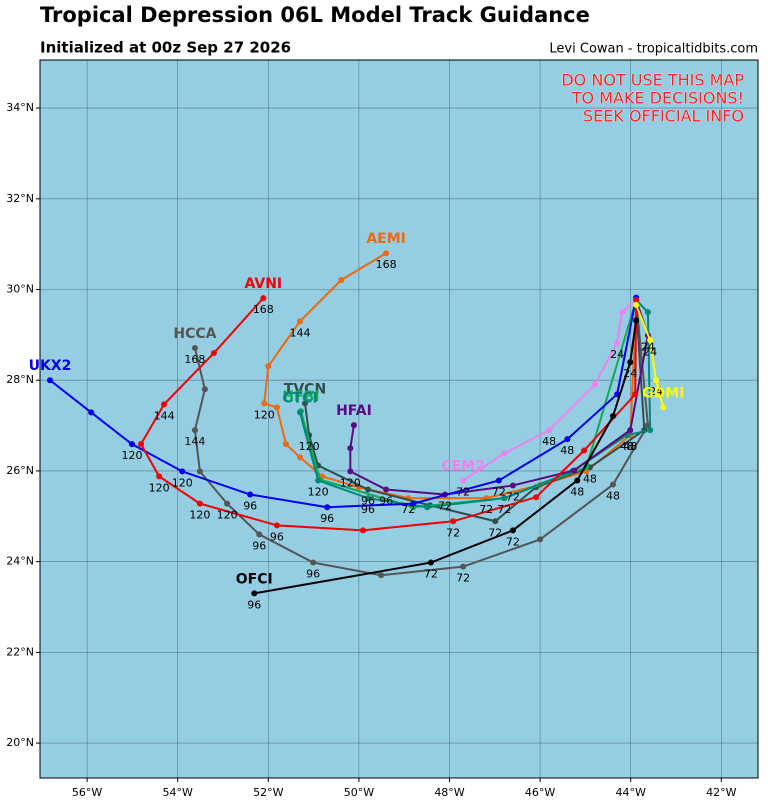  Describe the element at coordinates (20, 470) in the screenshot. I see `lat-tick-label: 26°N` at that location.